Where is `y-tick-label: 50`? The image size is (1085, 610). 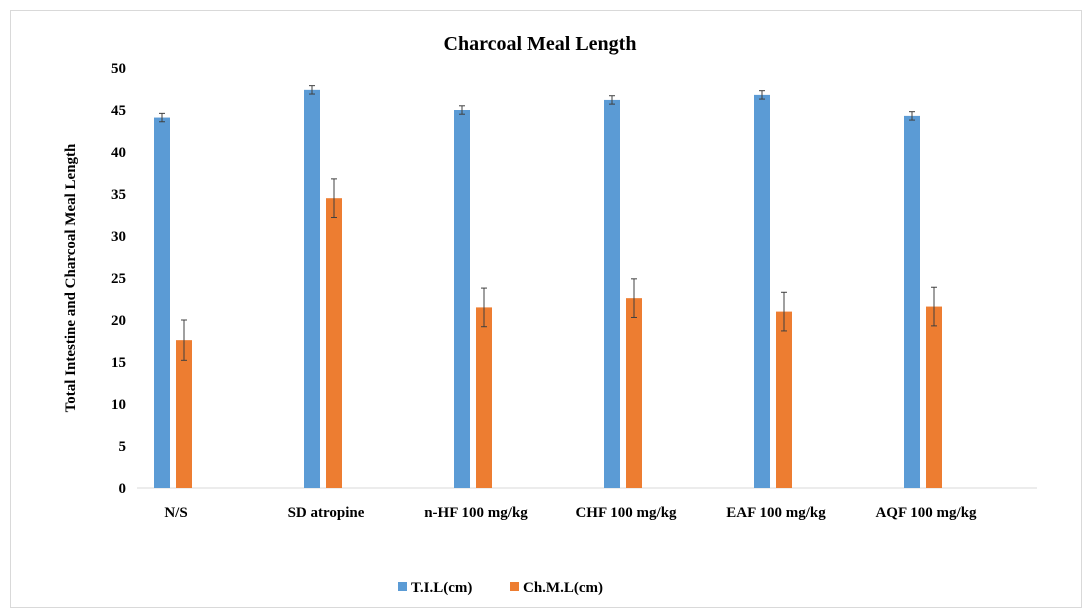
y-tick-label: 50 is located at coordinates (118, 69).